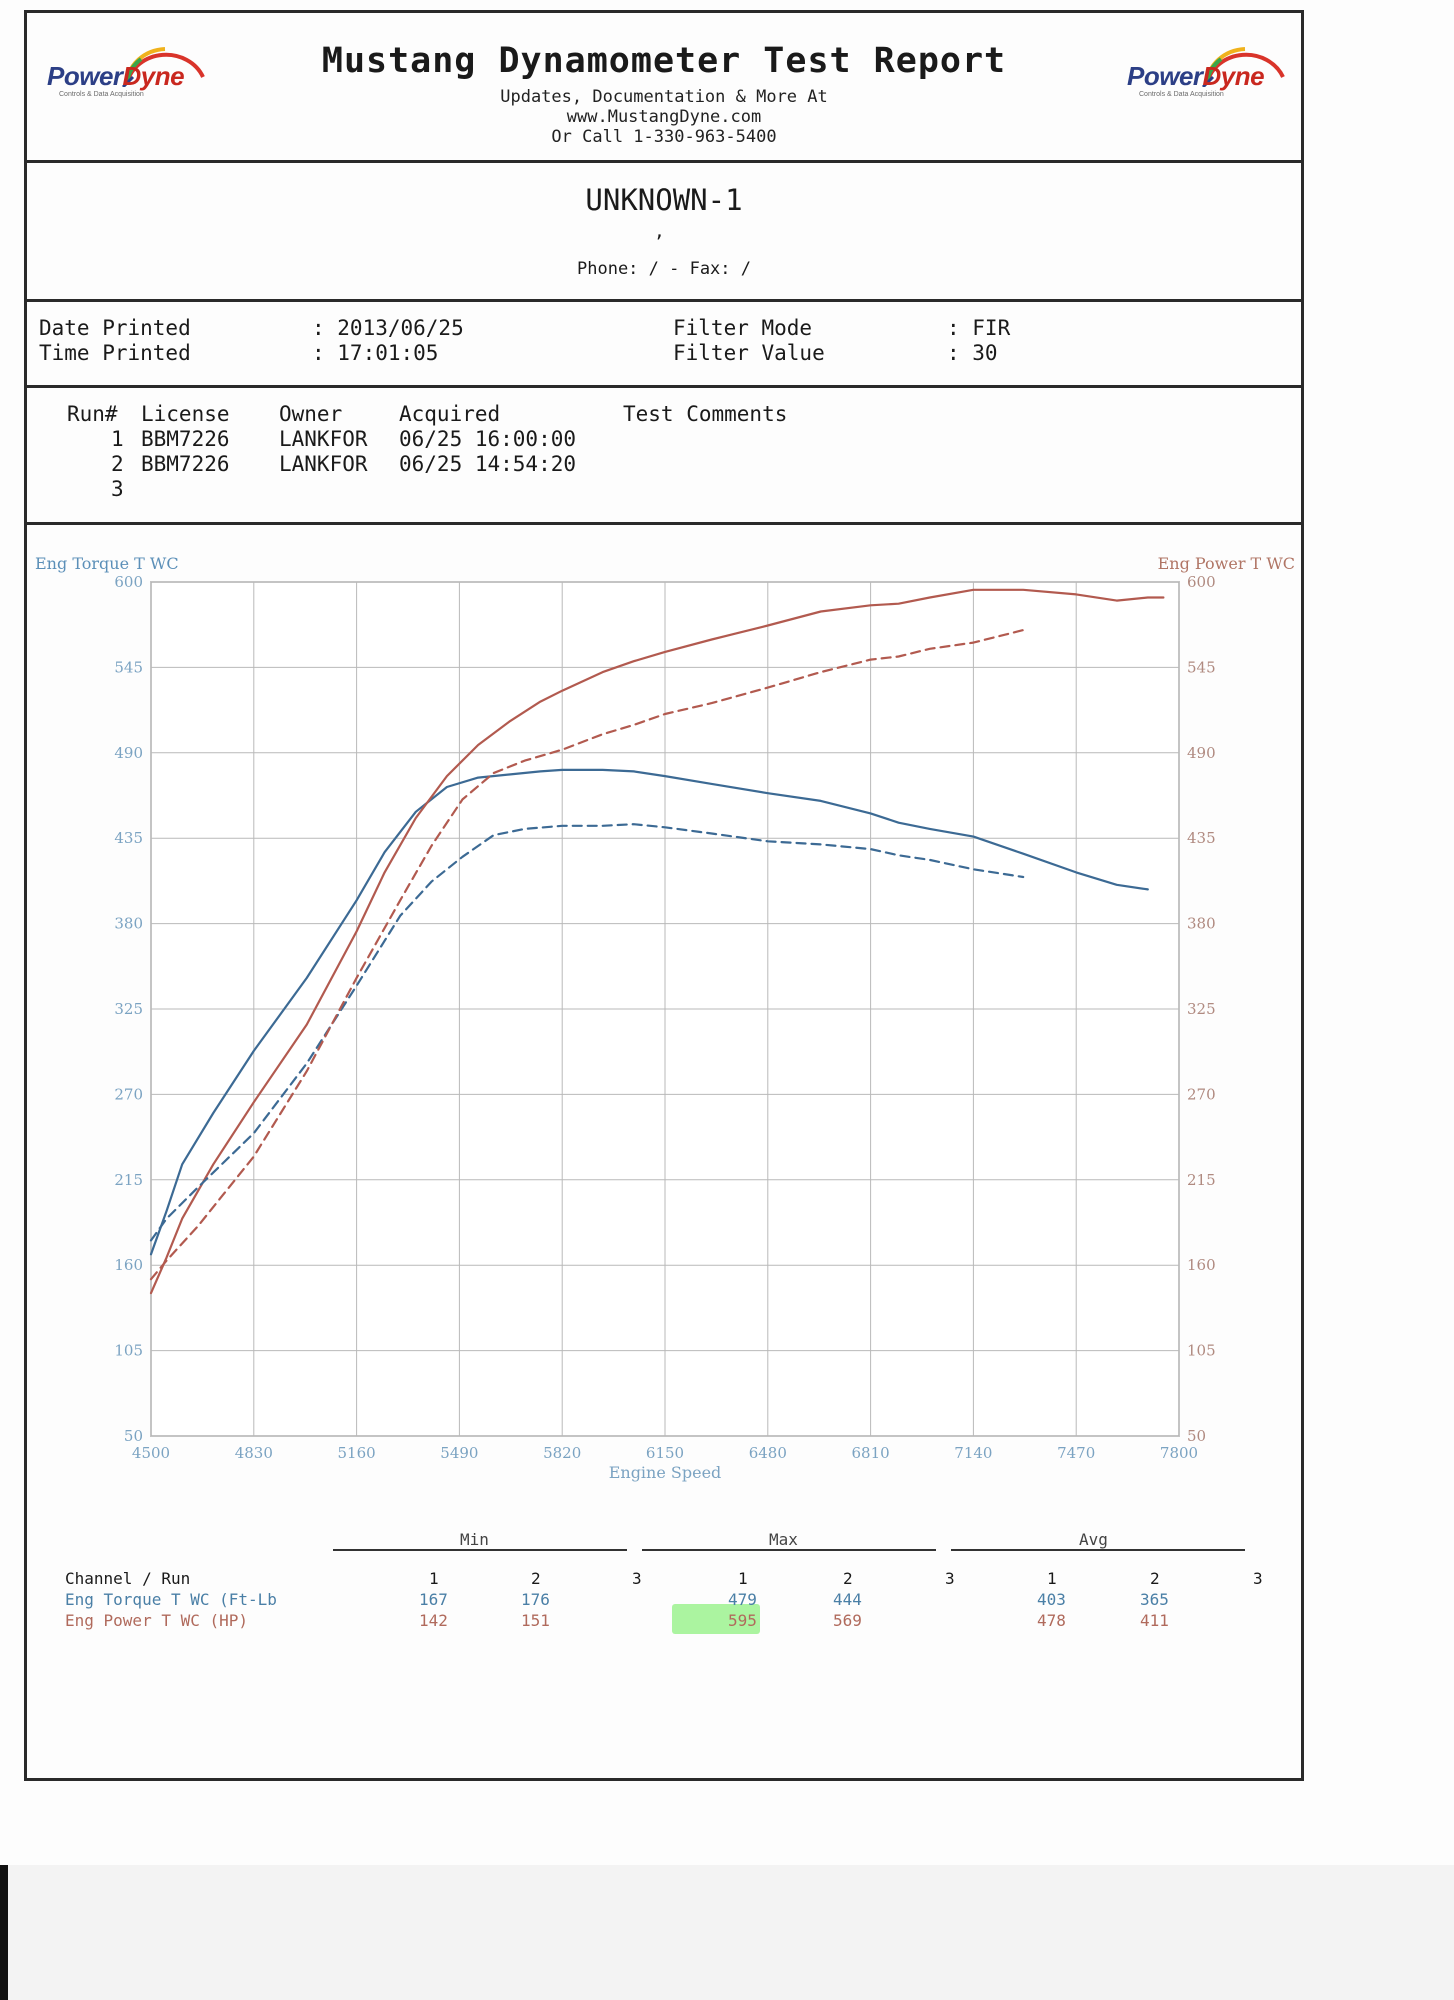 This screenshot has width=1454, height=2000. I want to click on y-left-tick-label: 600, so click(128, 582).